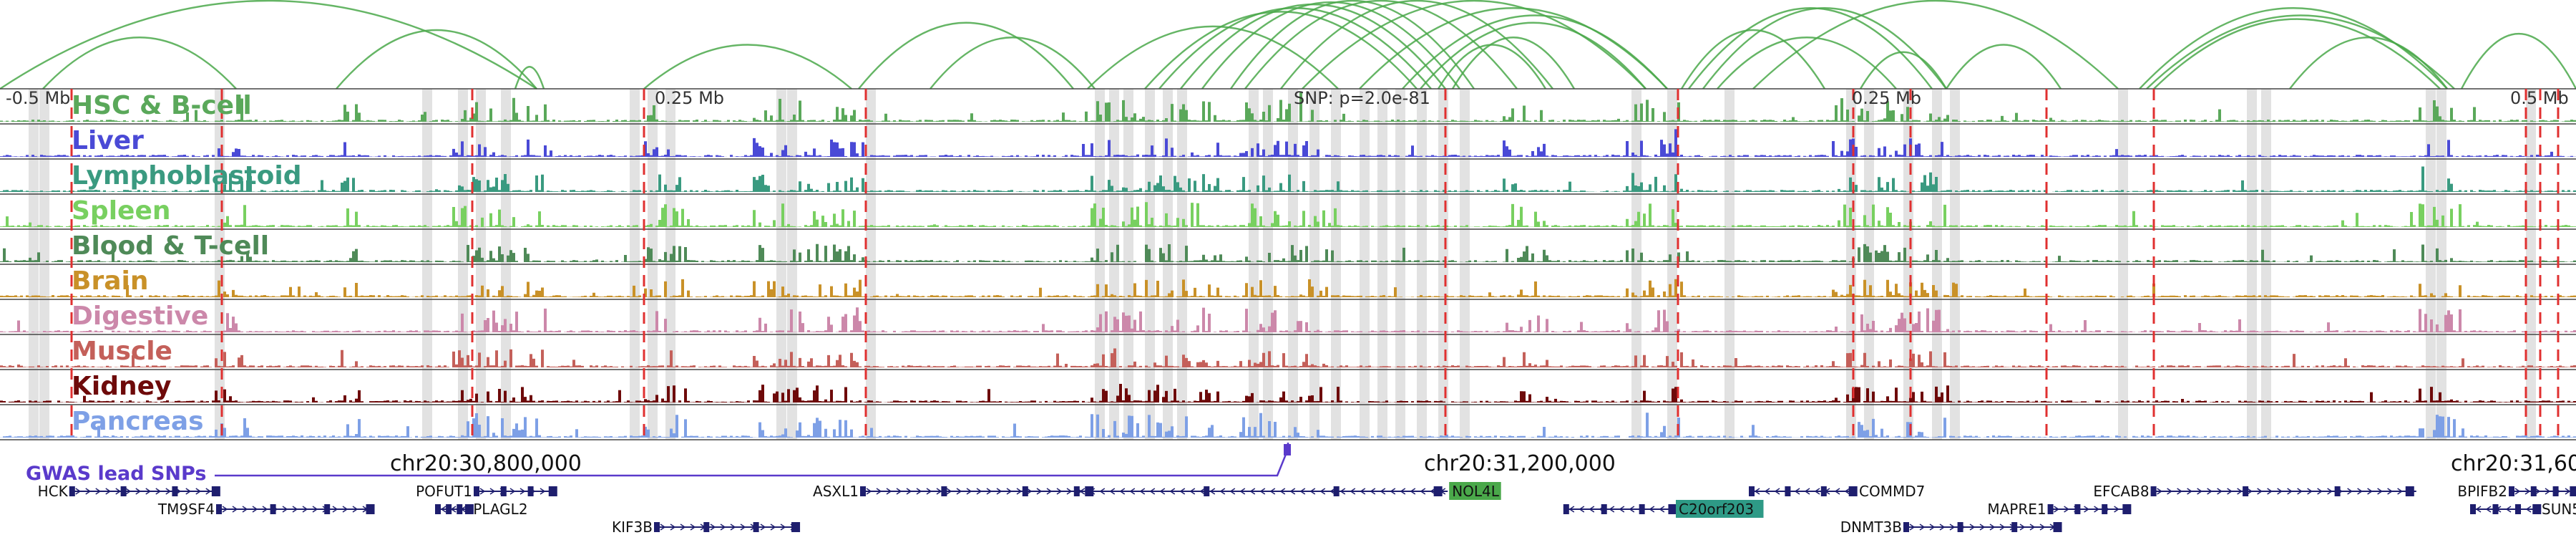  I want to click on gene-model: EFCAB8, so click(2254, 491).